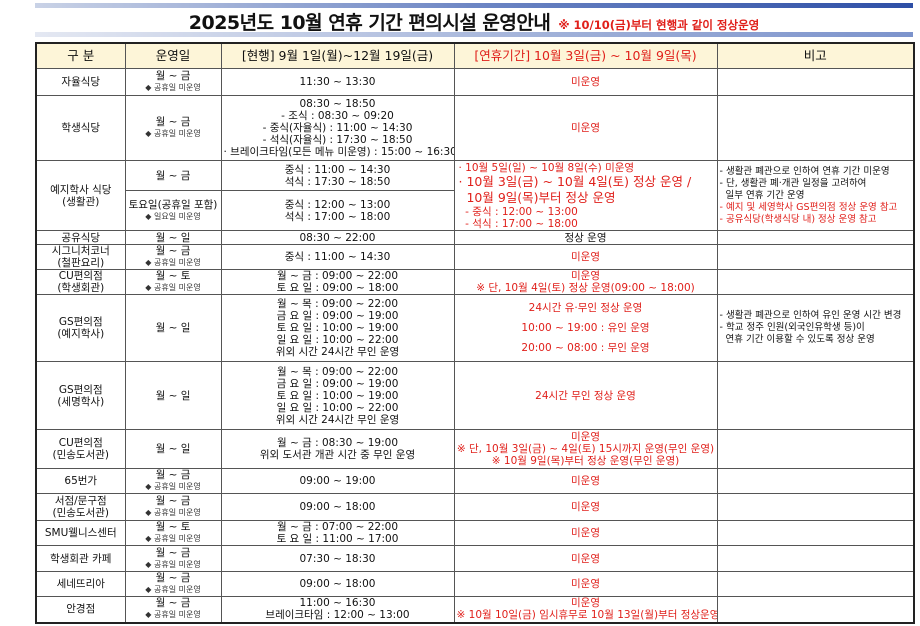 This screenshot has height=626, width=920. Describe the element at coordinates (585, 609) in the screenshot. I see `holiday-status-cell: 미운영 ※ 10월 10일(금) 임시휴무로 10월 13일(월)부터 정상운영` at that location.